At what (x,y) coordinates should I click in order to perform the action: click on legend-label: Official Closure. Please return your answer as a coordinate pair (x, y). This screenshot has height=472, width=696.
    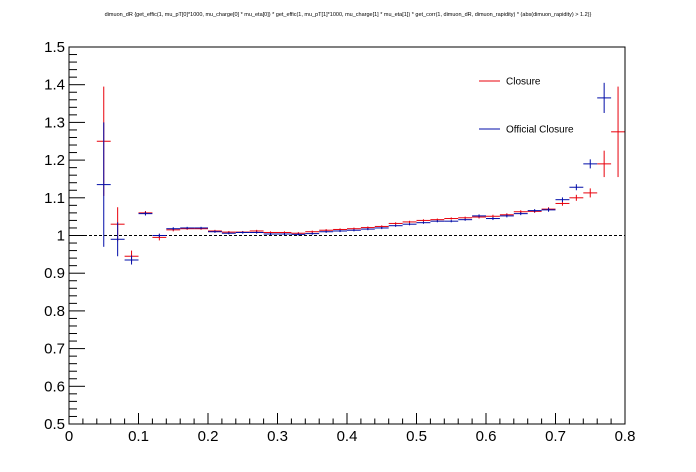
    Looking at the image, I should click on (540, 130).